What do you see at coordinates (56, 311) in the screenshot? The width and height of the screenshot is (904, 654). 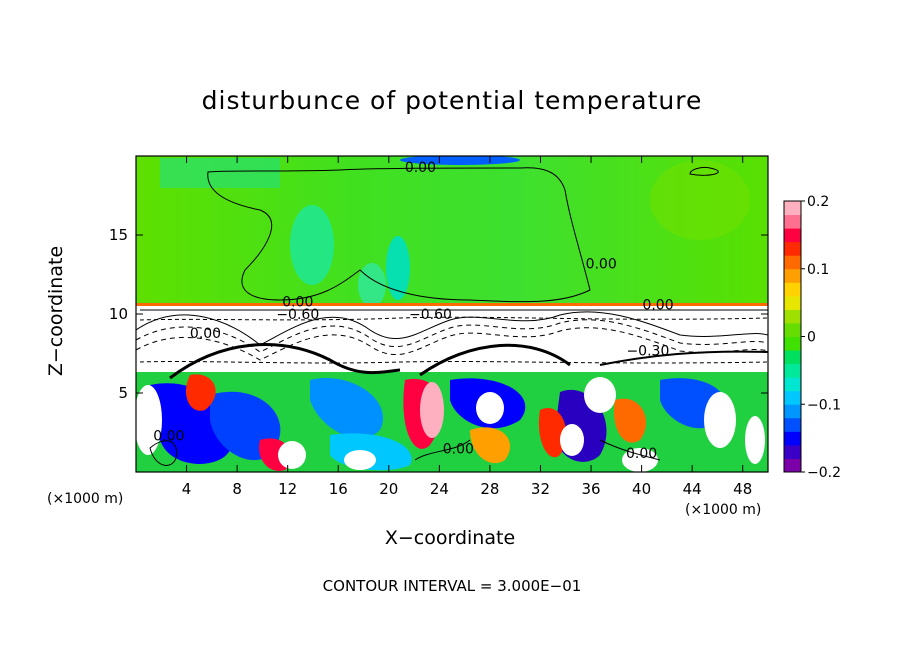 I see `y-axis-label: Z−coordinate` at bounding box center [56, 311].